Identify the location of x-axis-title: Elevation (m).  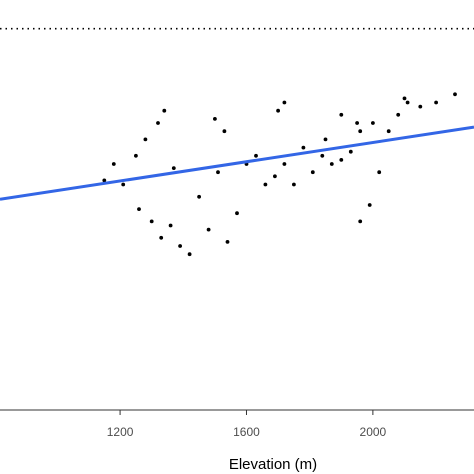
(273, 464).